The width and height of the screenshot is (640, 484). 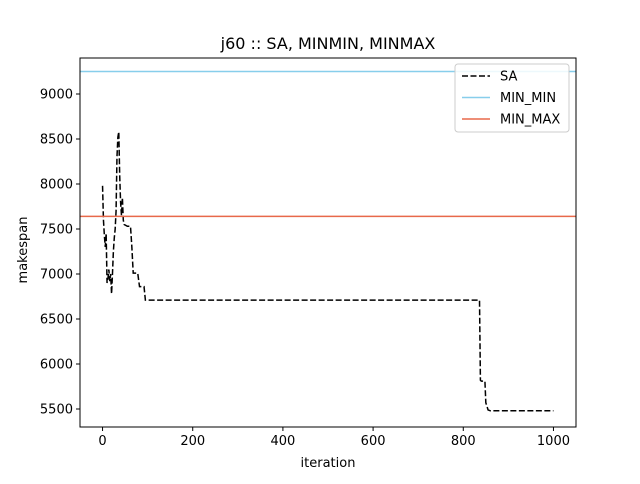 I want to click on x-tick-label: 0, so click(x=102, y=441).